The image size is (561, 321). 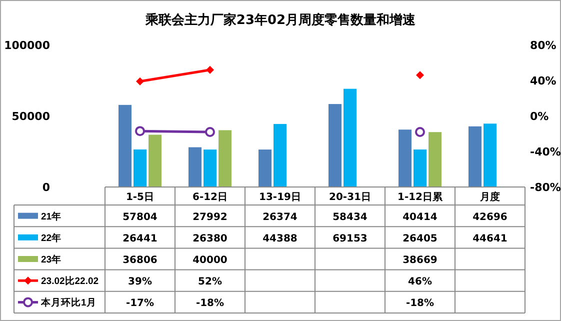 I want to click on y-tick-label: 50000, so click(x=31, y=116).